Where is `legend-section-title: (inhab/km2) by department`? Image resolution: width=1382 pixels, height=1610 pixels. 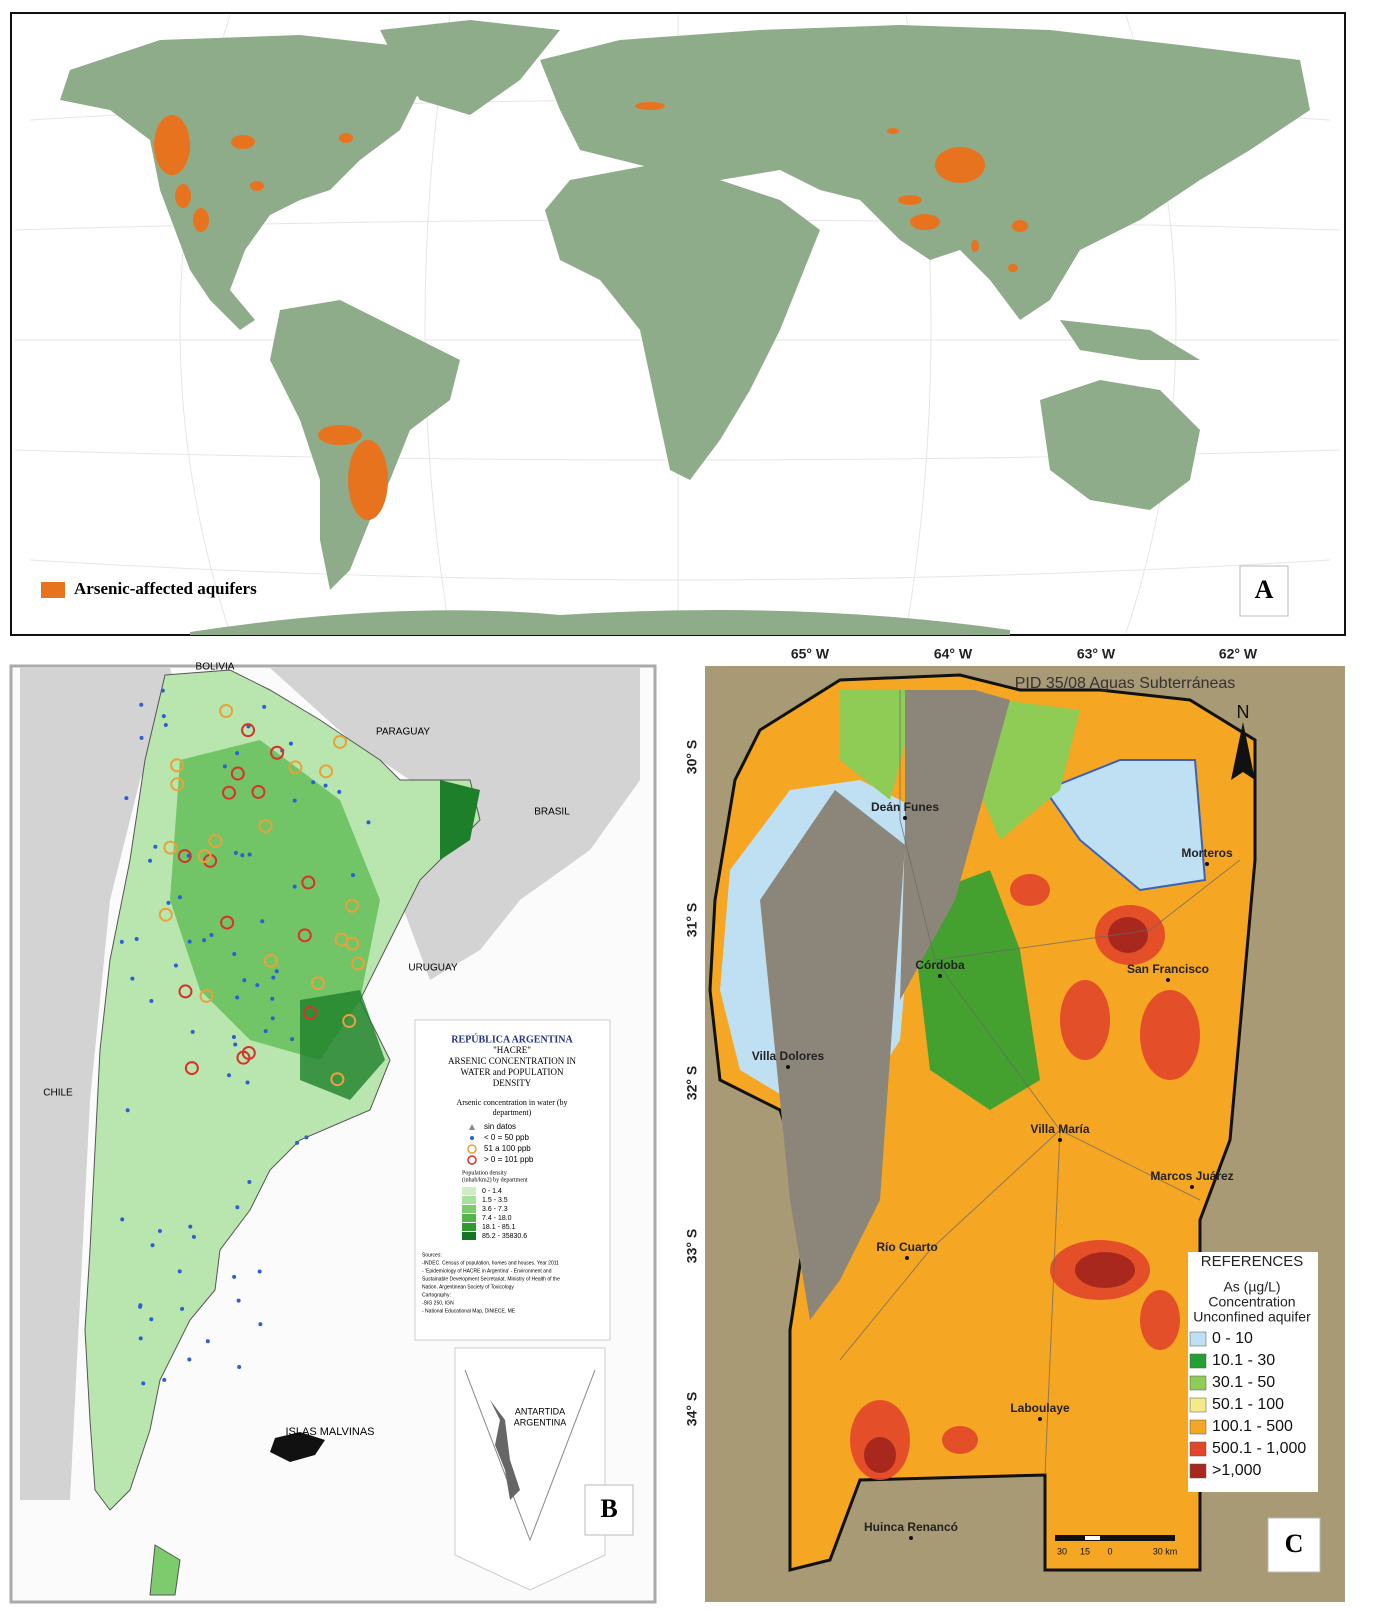 legend-section-title: (inhab/km2) by department is located at coordinates (495, 1179).